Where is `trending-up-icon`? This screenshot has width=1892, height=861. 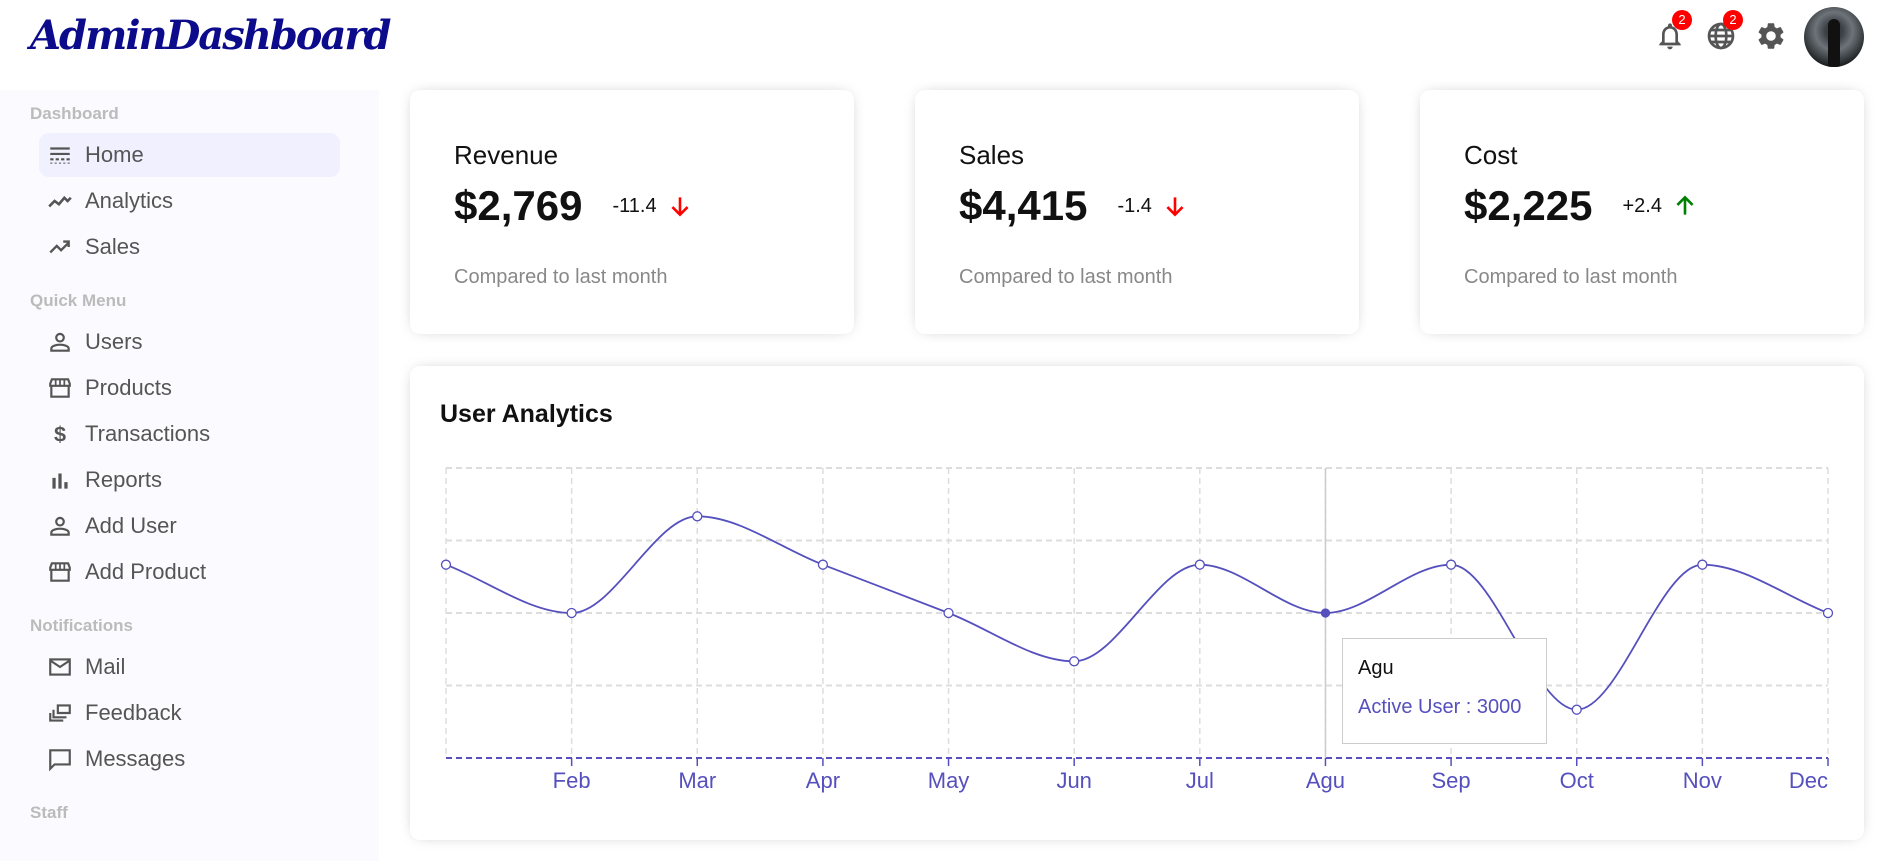
trending-up-icon is located at coordinates (59, 247).